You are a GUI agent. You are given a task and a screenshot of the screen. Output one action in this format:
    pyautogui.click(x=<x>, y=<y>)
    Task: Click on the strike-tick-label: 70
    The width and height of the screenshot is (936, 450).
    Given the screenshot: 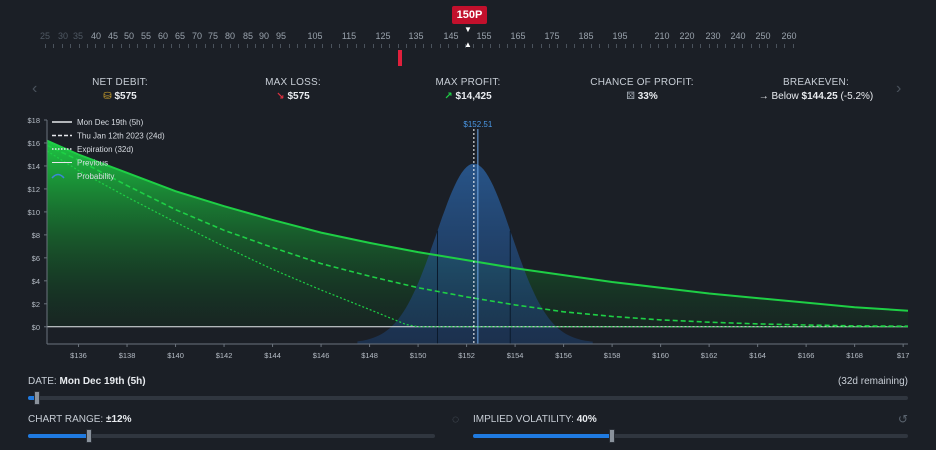 What is the action you would take?
    pyautogui.click(x=197, y=36)
    